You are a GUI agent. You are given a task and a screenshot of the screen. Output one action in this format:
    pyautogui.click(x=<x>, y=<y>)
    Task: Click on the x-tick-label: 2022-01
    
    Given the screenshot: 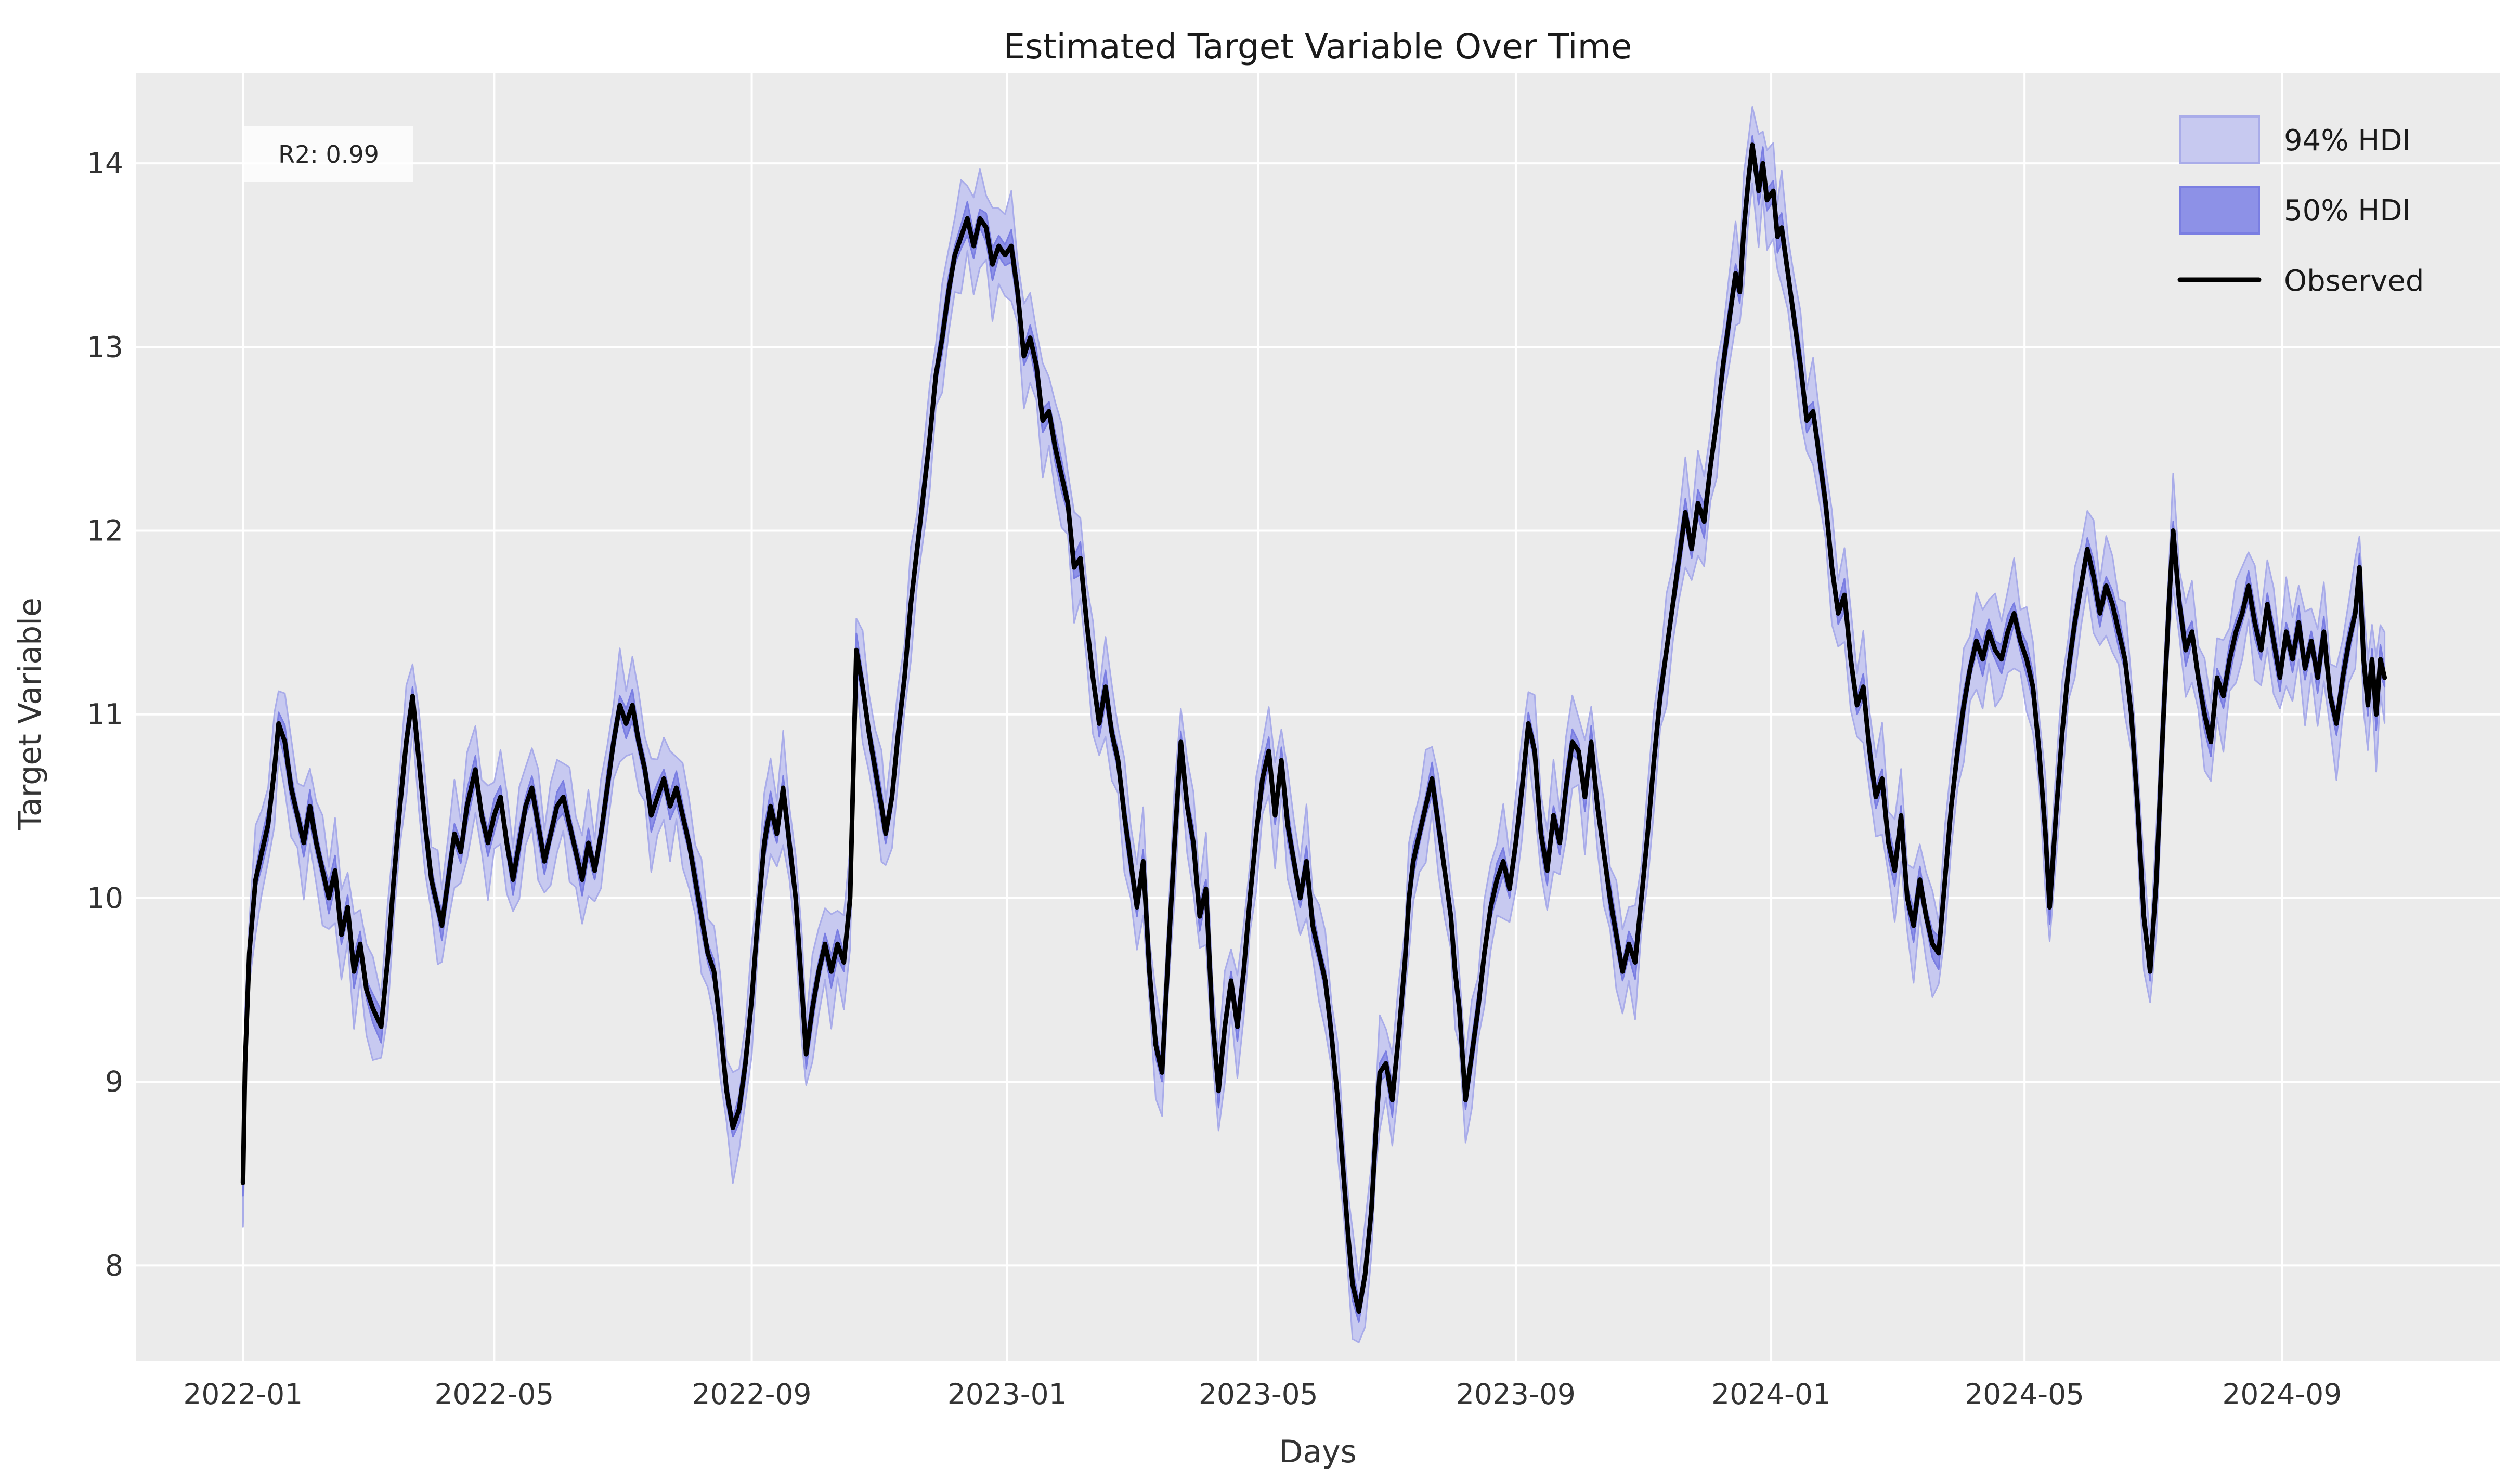 What is the action you would take?
    pyautogui.click(x=243, y=1394)
    